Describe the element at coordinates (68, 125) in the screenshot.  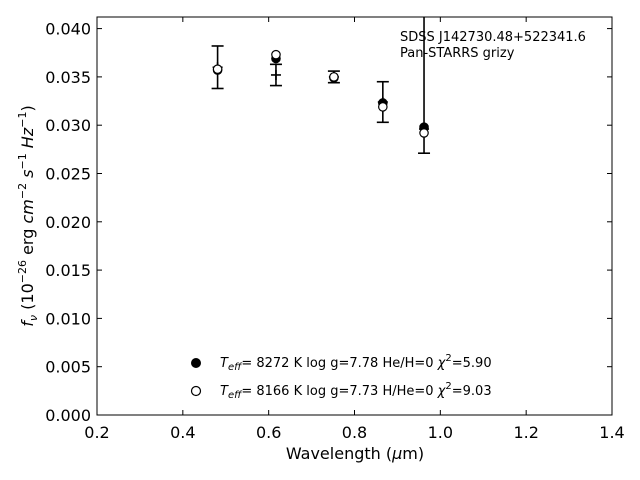
I see `y-tick-label: 0.030` at that location.